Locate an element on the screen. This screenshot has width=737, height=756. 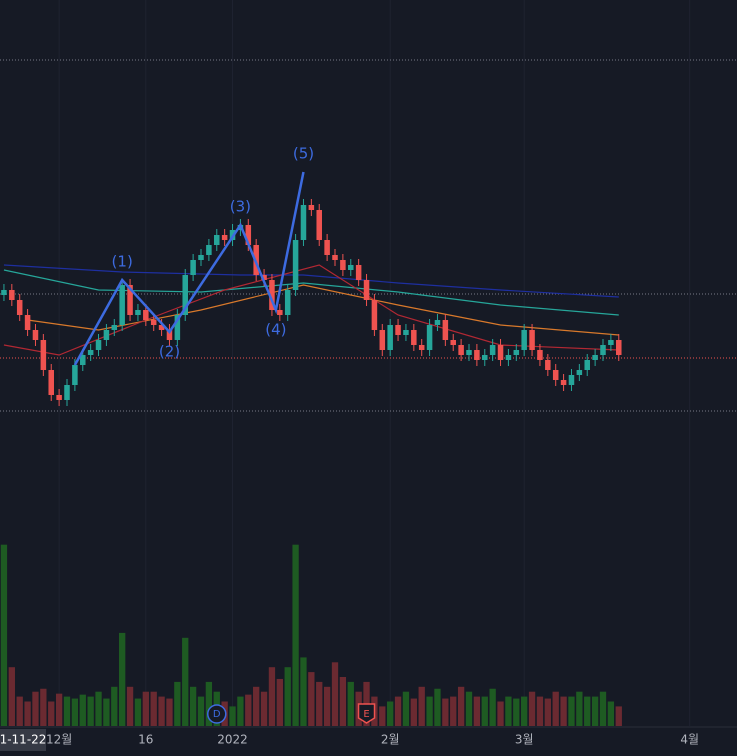
x-tick-label: 3월 is located at coordinates (524, 740).